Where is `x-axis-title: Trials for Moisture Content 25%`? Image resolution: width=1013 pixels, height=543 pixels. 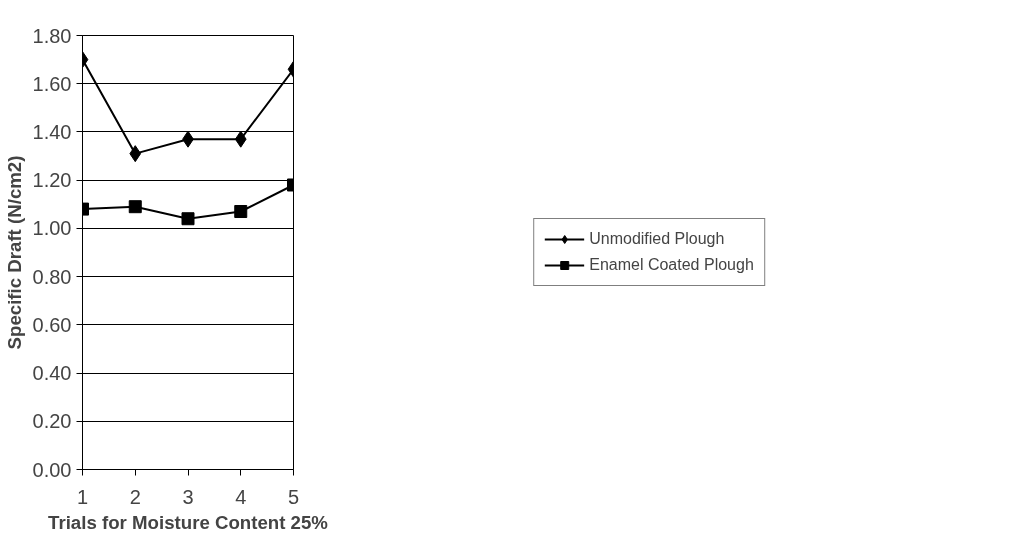 x-axis-title: Trials for Moisture Content 25% is located at coordinates (188, 522).